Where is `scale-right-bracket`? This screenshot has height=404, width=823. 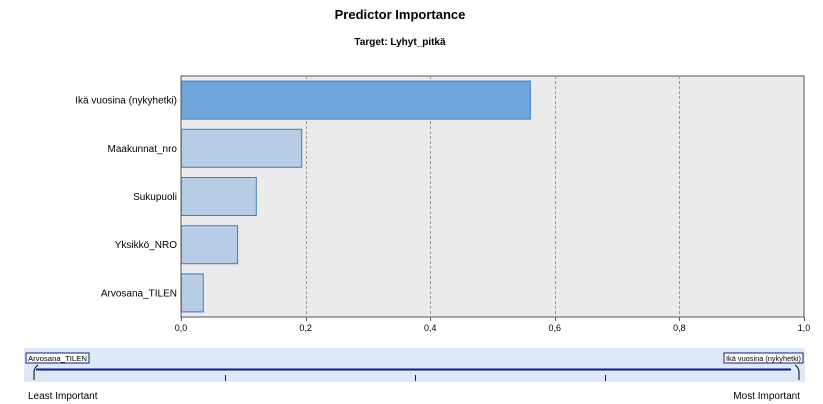
scale-right-bracket is located at coordinates (797, 372).